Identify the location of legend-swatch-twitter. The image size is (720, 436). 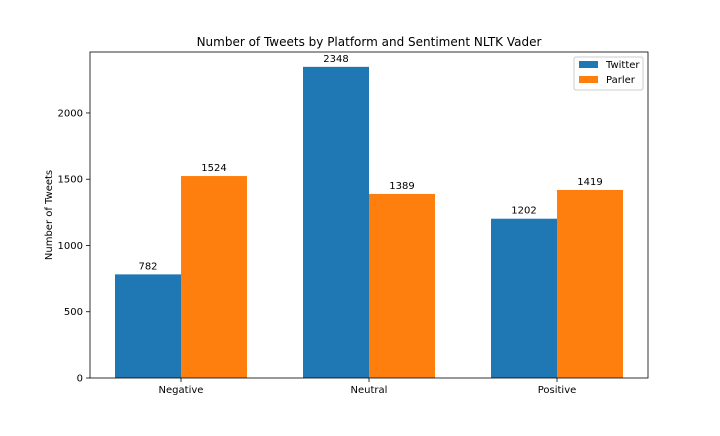
(588, 64).